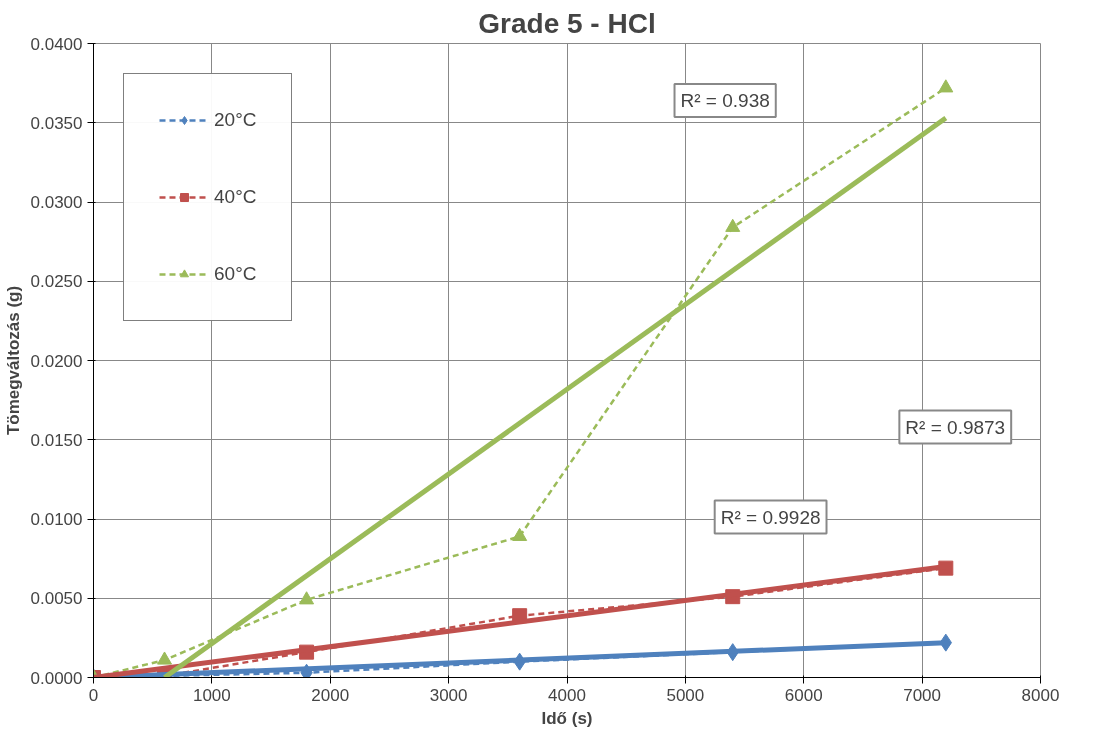  Describe the element at coordinates (955, 427) in the screenshot. I see `annotation: R² = 0.9873` at that location.